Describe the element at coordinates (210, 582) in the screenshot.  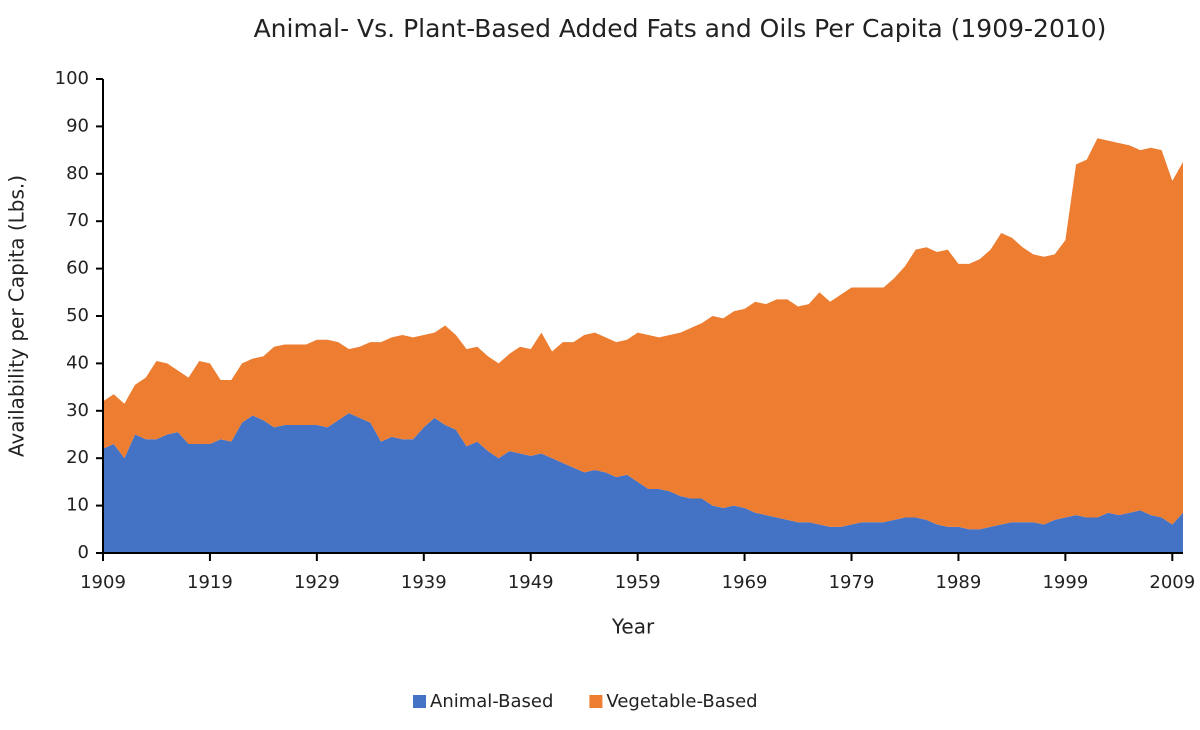
I see `x-tick-label: 1919` at that location.